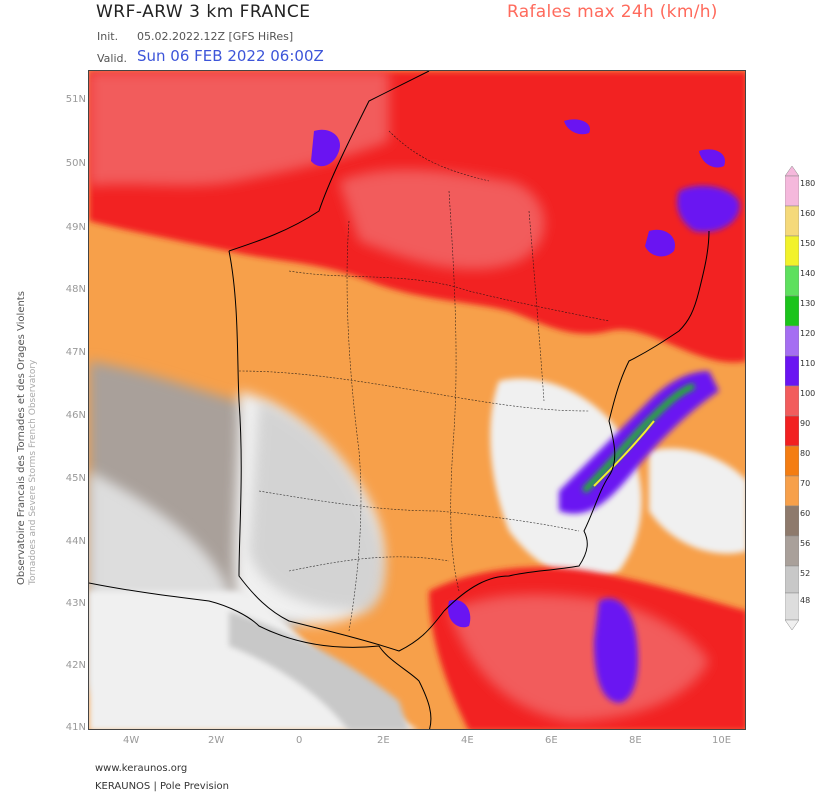  I want to click on website-link: www.keraunos.org, so click(141, 768).